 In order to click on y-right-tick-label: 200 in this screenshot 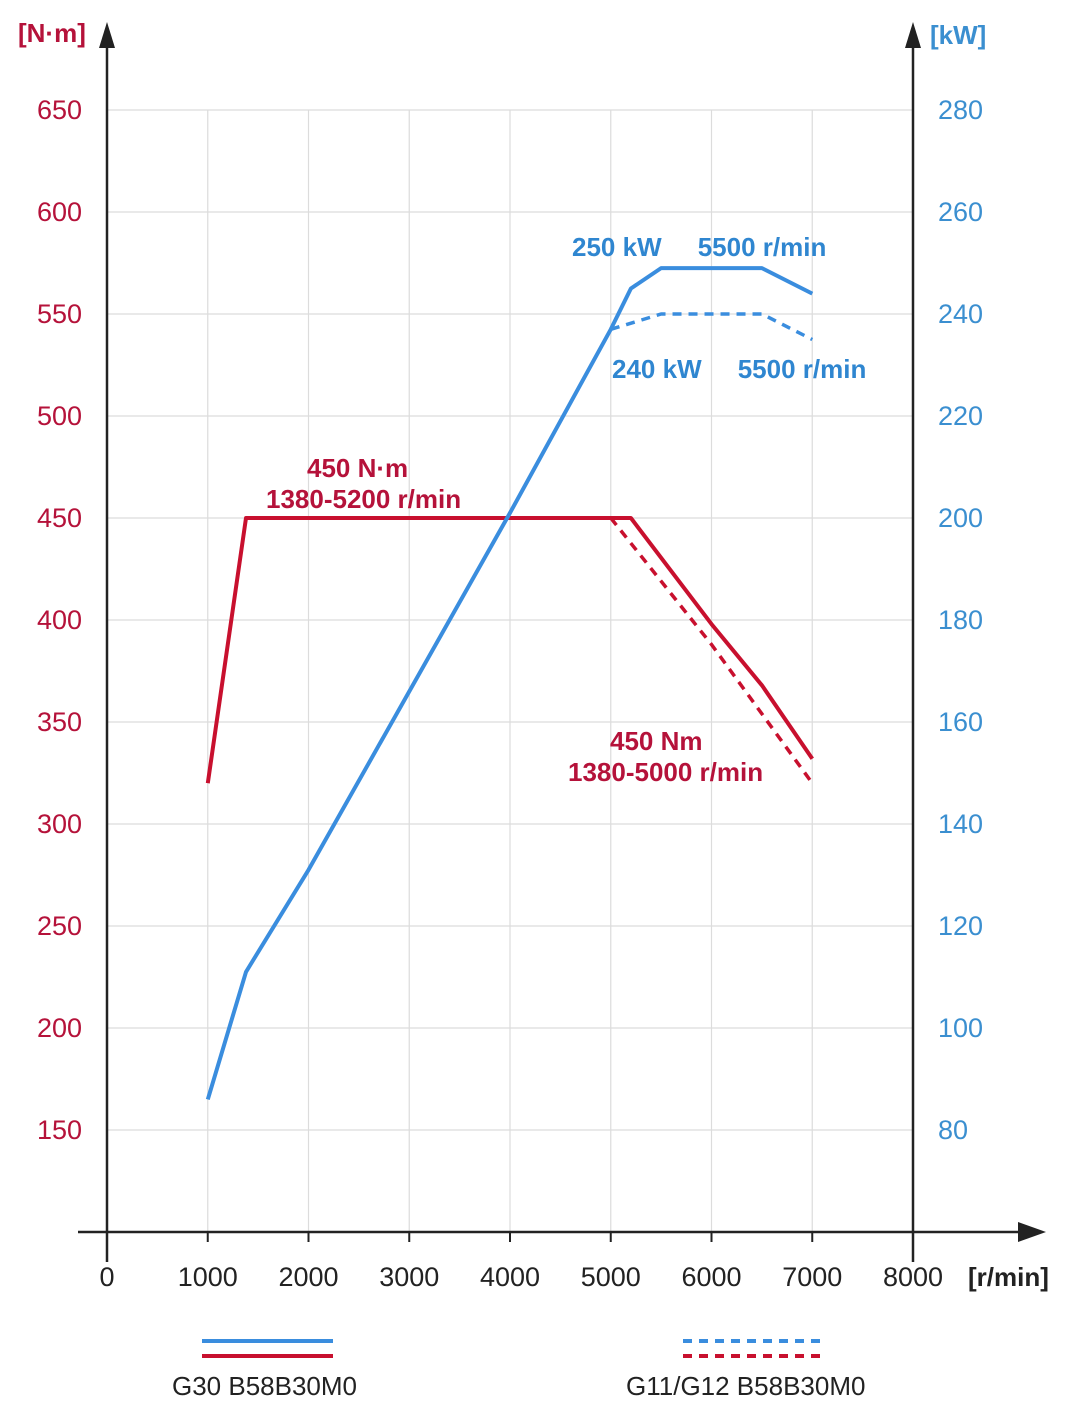, I will do `click(960, 518)`.